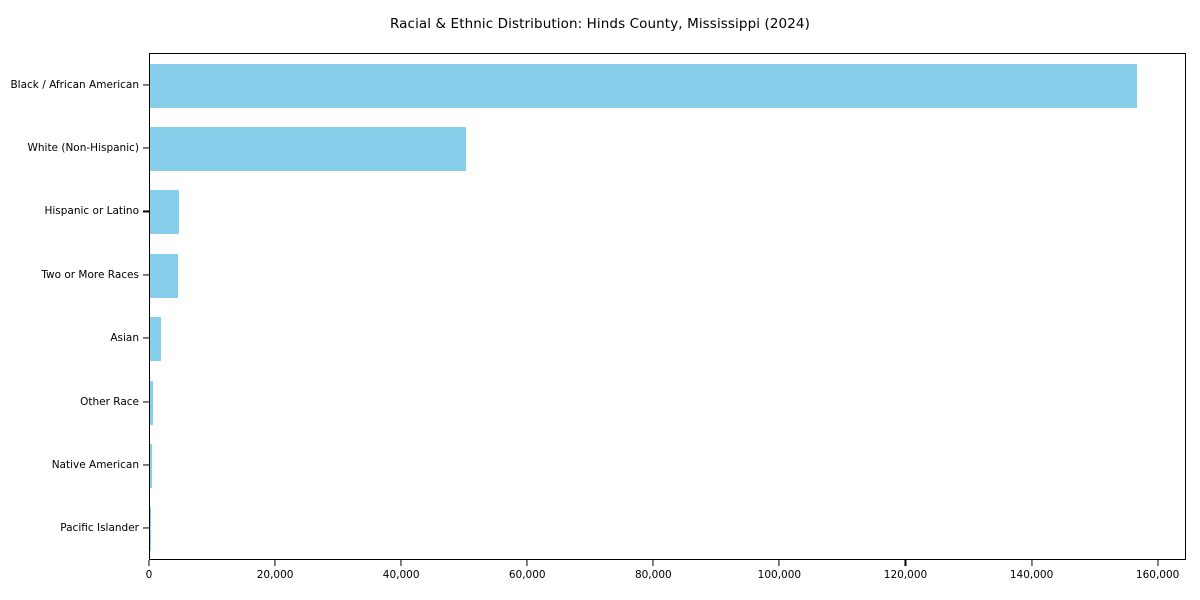 This screenshot has width=1200, height=600. What do you see at coordinates (99, 528) in the screenshot?
I see `y-axis-tick-label: Pacific Islander` at bounding box center [99, 528].